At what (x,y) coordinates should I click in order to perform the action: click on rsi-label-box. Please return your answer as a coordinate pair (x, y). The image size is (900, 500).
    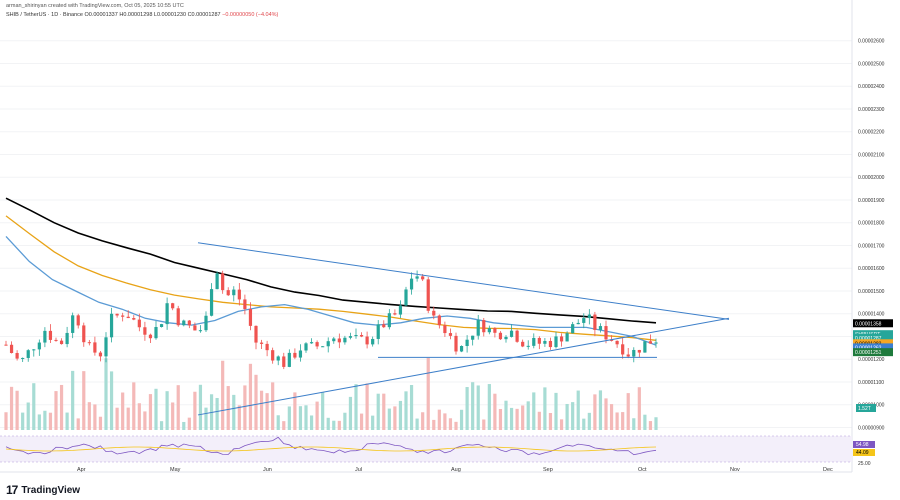
    Looking at the image, I should click on (864, 444).